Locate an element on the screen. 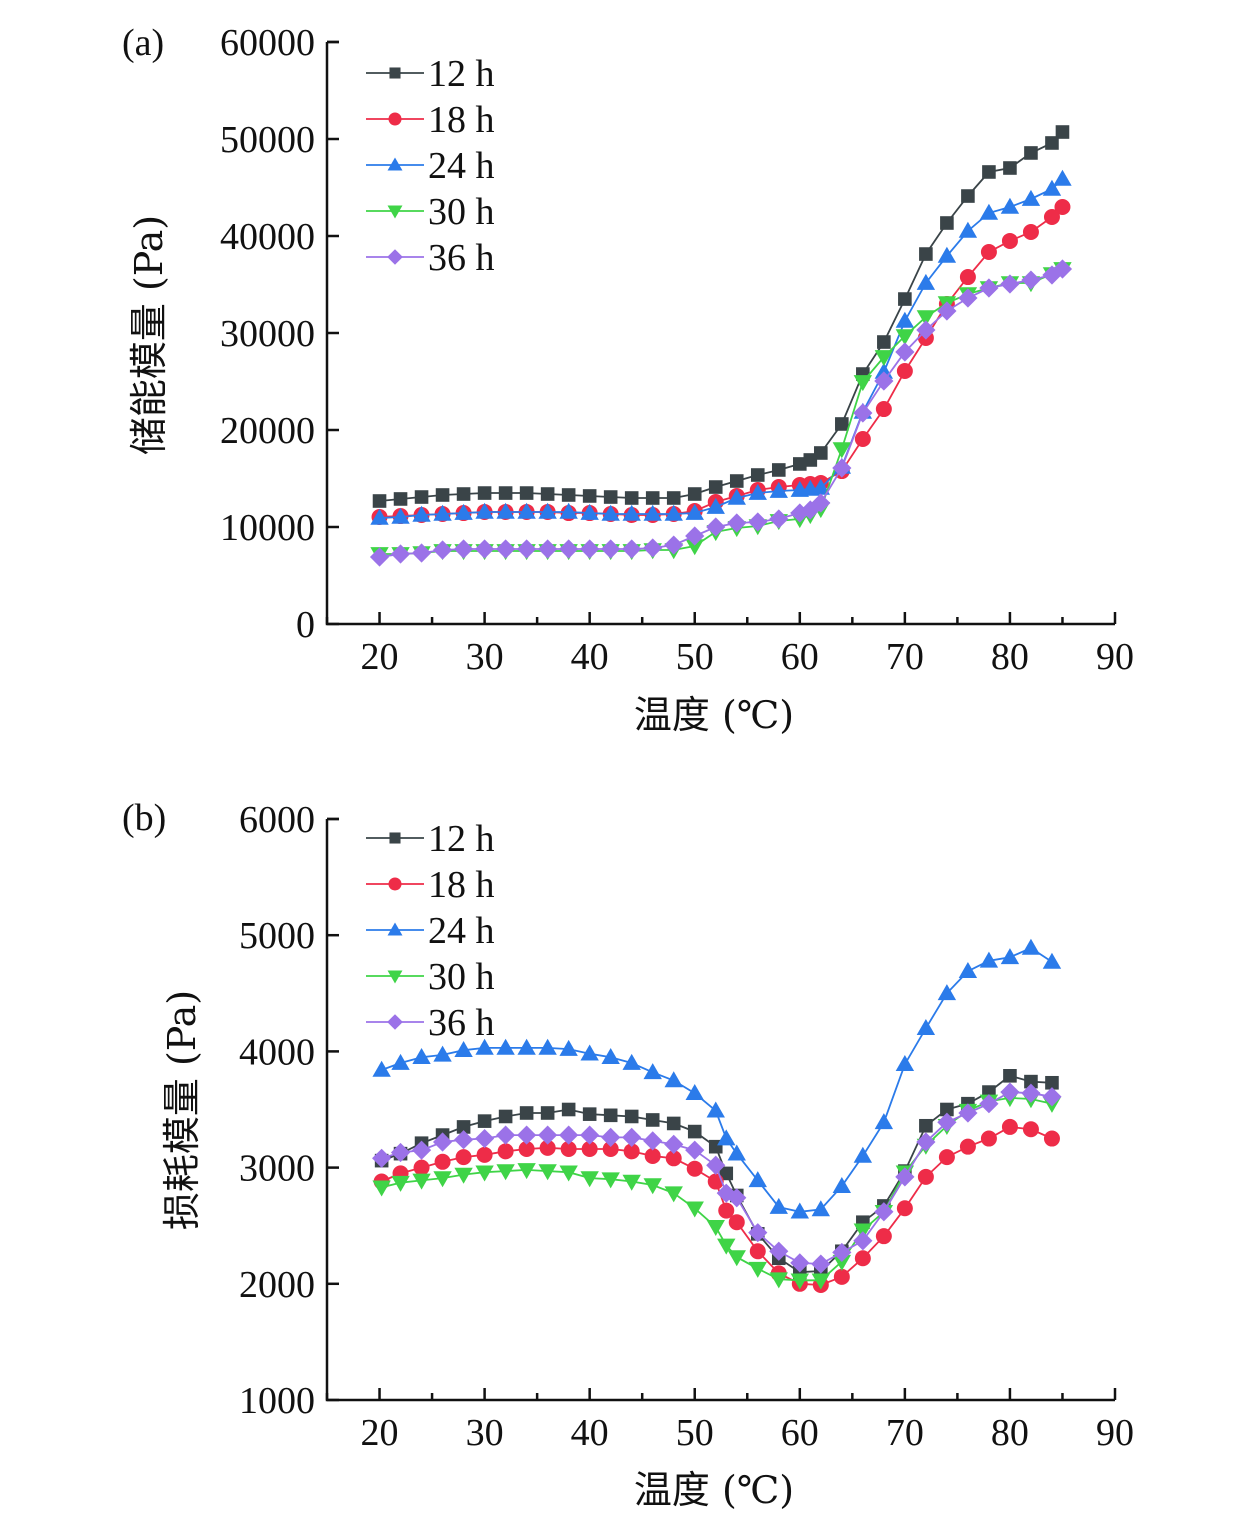 This screenshot has height=1519, width=1260. y-tick-label: 50000 is located at coordinates (267, 140).